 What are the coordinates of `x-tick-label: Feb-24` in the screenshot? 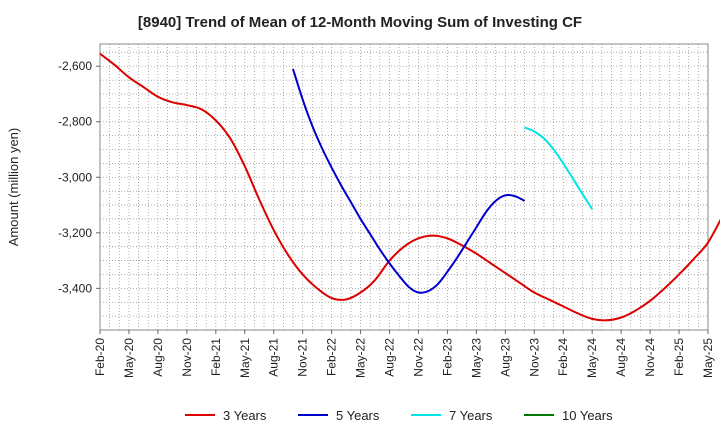 It's located at (563, 357).